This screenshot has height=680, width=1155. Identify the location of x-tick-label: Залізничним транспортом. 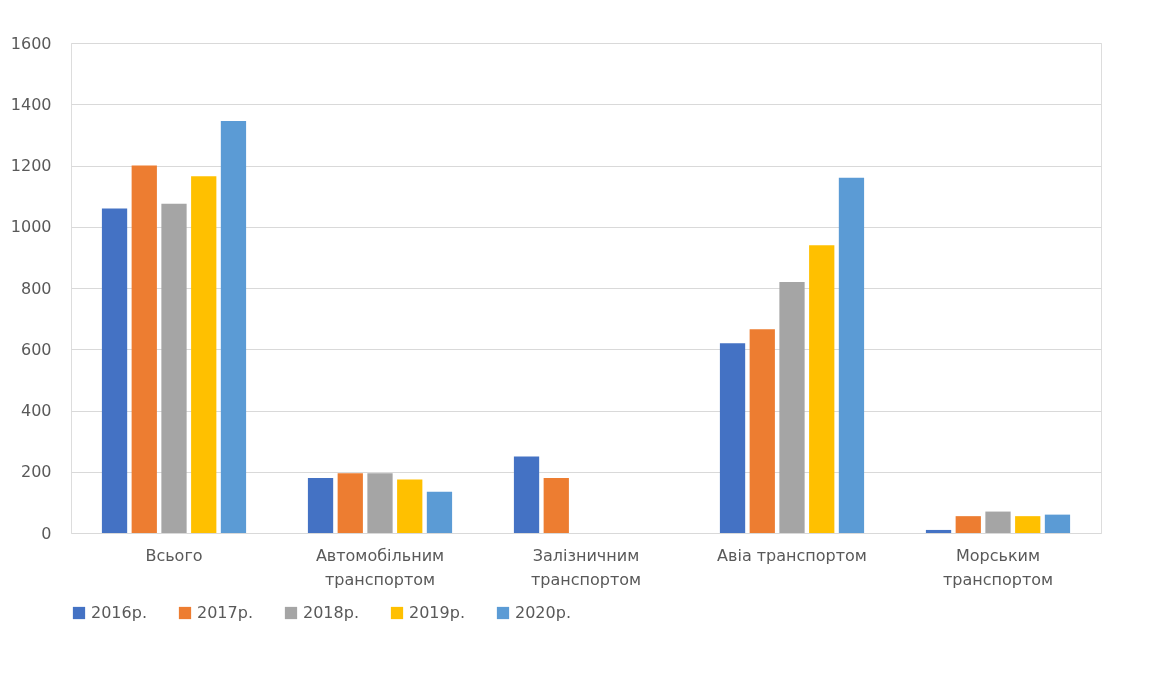
(586, 567).